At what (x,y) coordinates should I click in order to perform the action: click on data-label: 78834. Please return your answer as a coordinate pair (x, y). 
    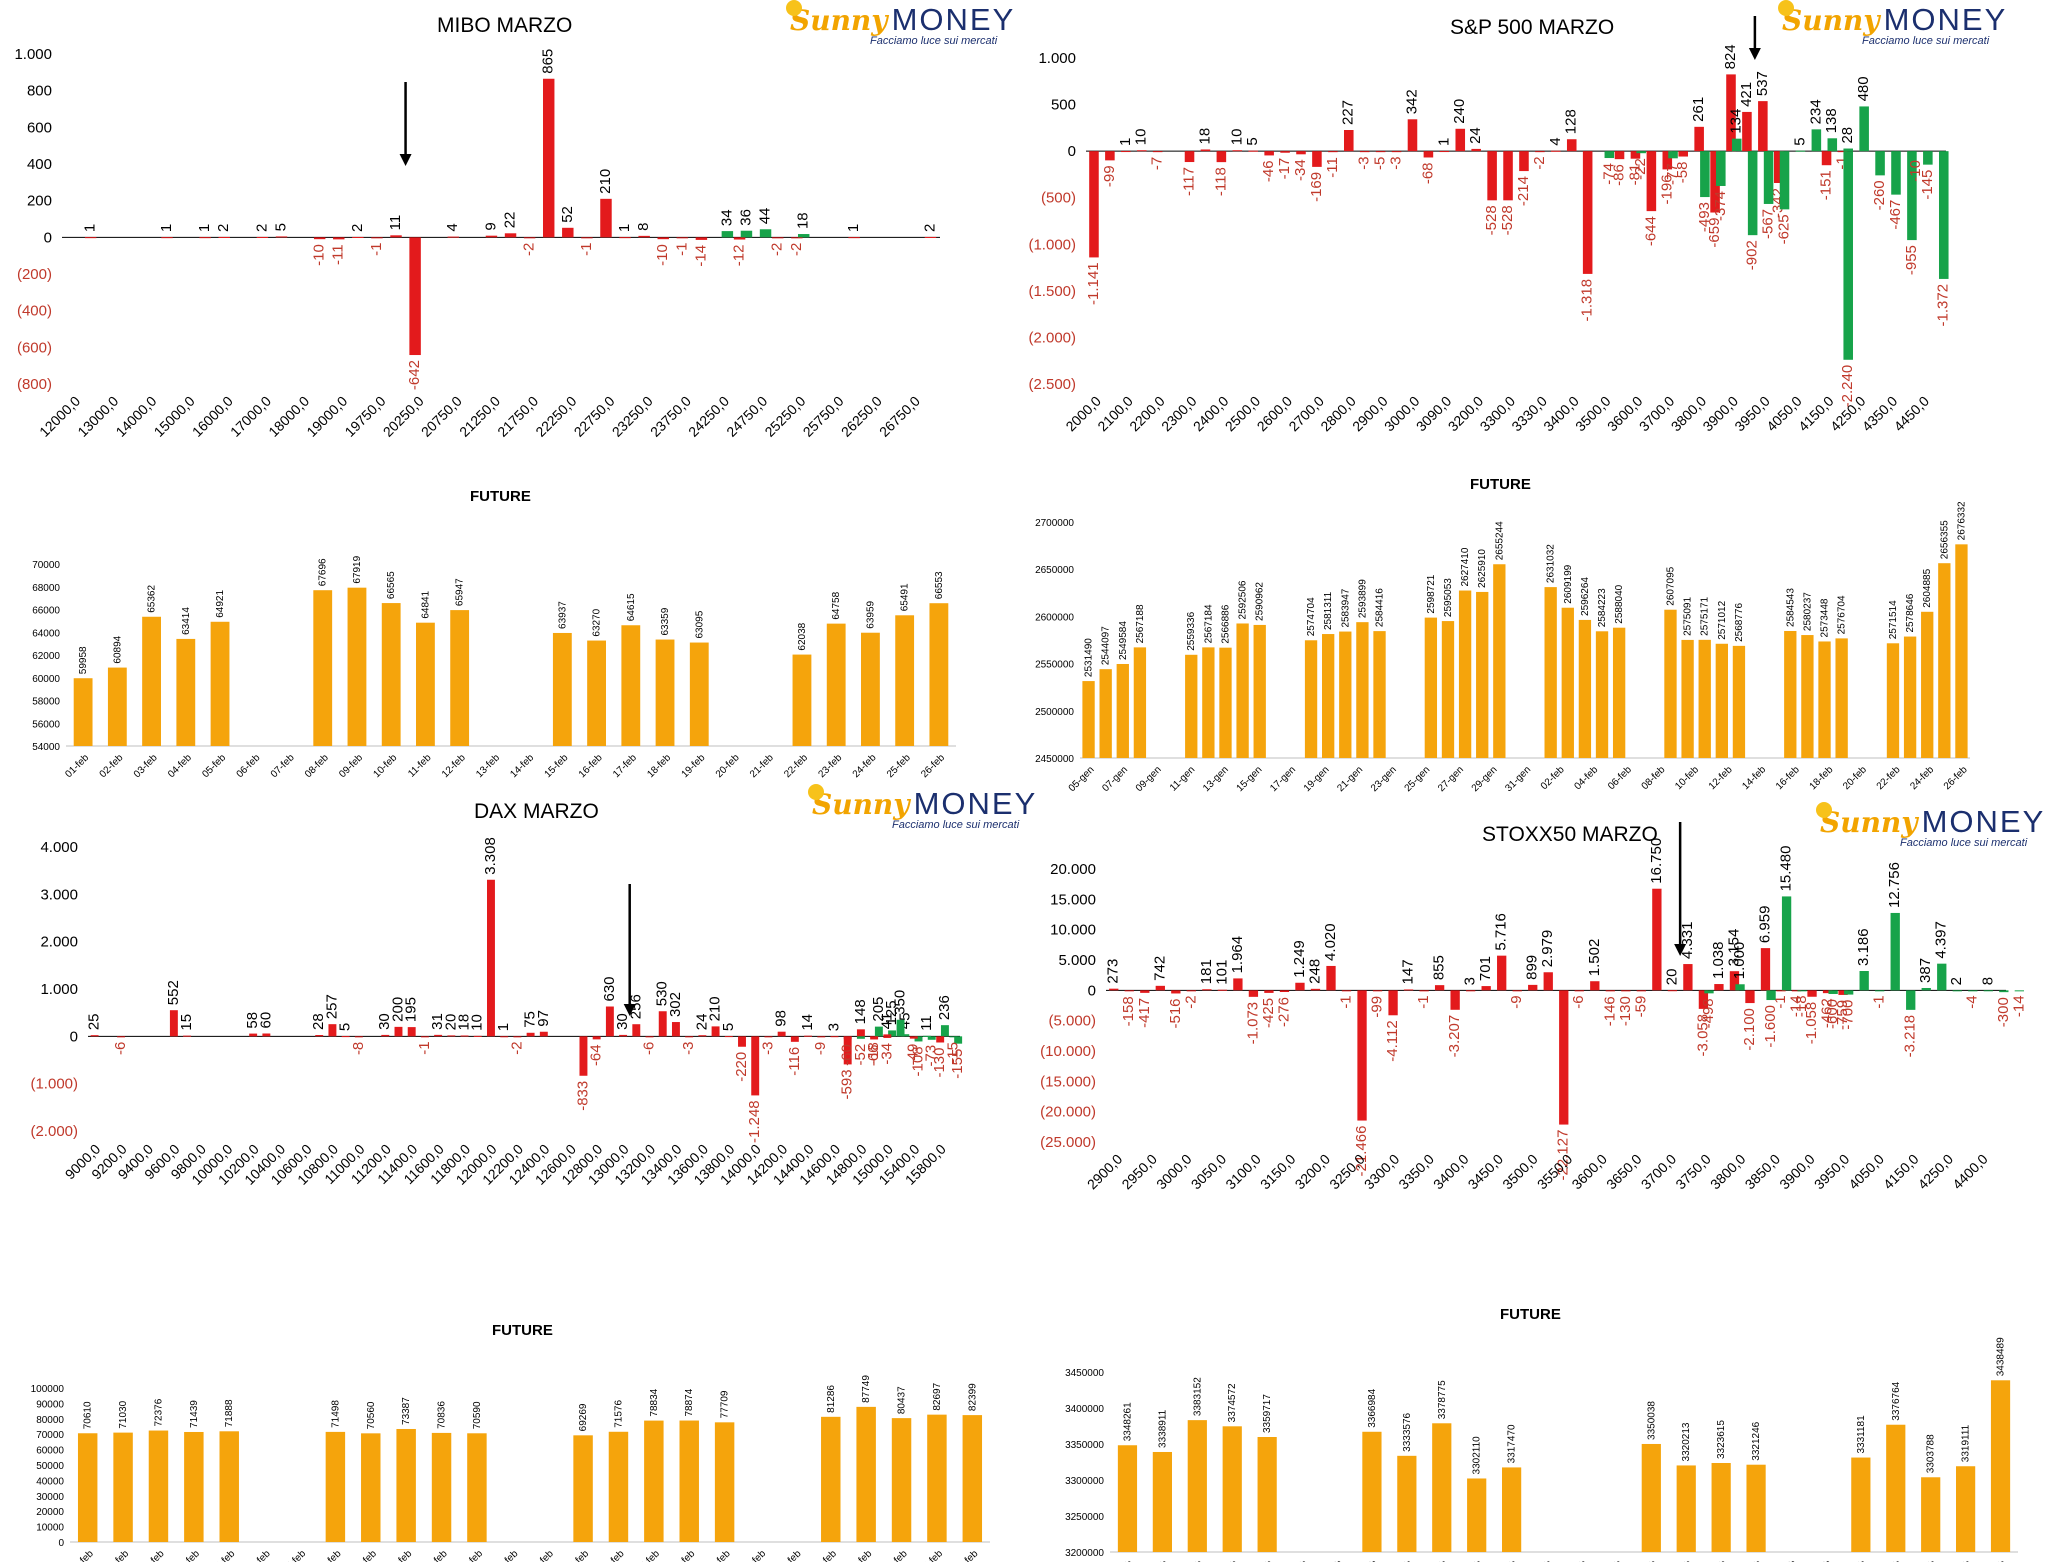
    Looking at the image, I should click on (654, 1402).